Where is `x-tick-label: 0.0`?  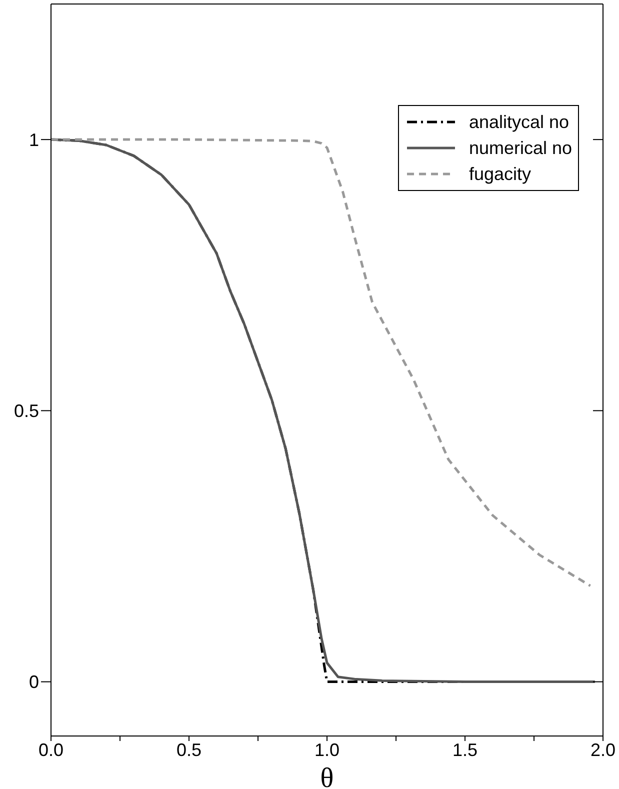 x-tick-label: 0.0 is located at coordinates (51, 750).